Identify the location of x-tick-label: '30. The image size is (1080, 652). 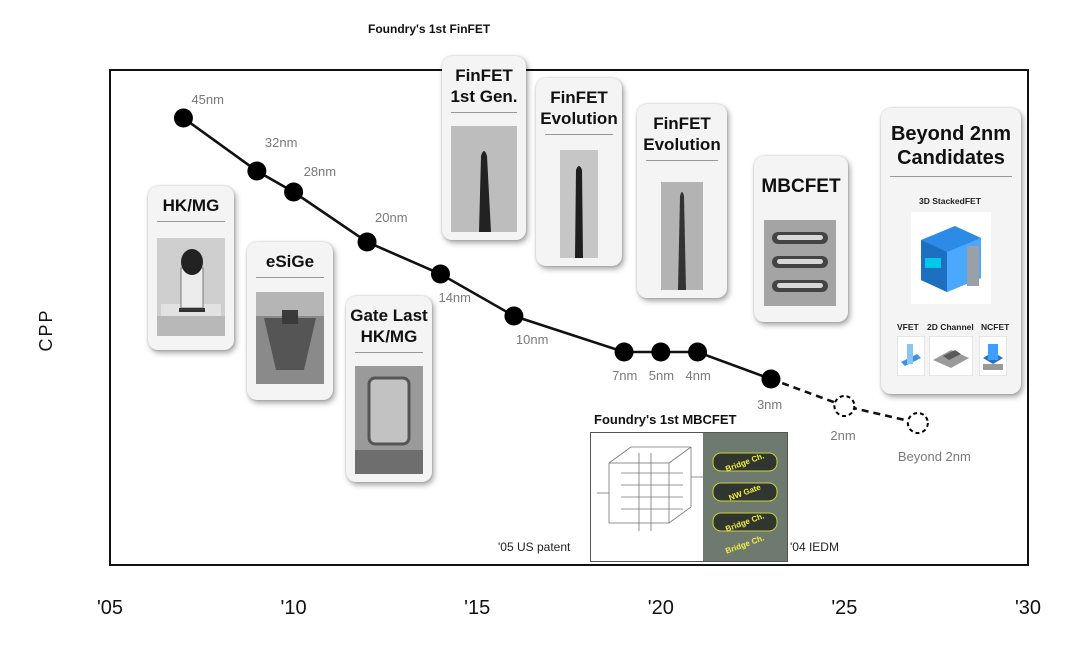
(1028, 608).